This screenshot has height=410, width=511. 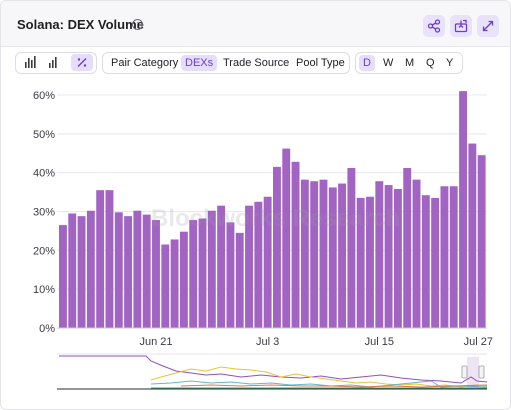 What do you see at coordinates (47, 329) in the screenshot?
I see `y-tick-label: 0%` at bounding box center [47, 329].